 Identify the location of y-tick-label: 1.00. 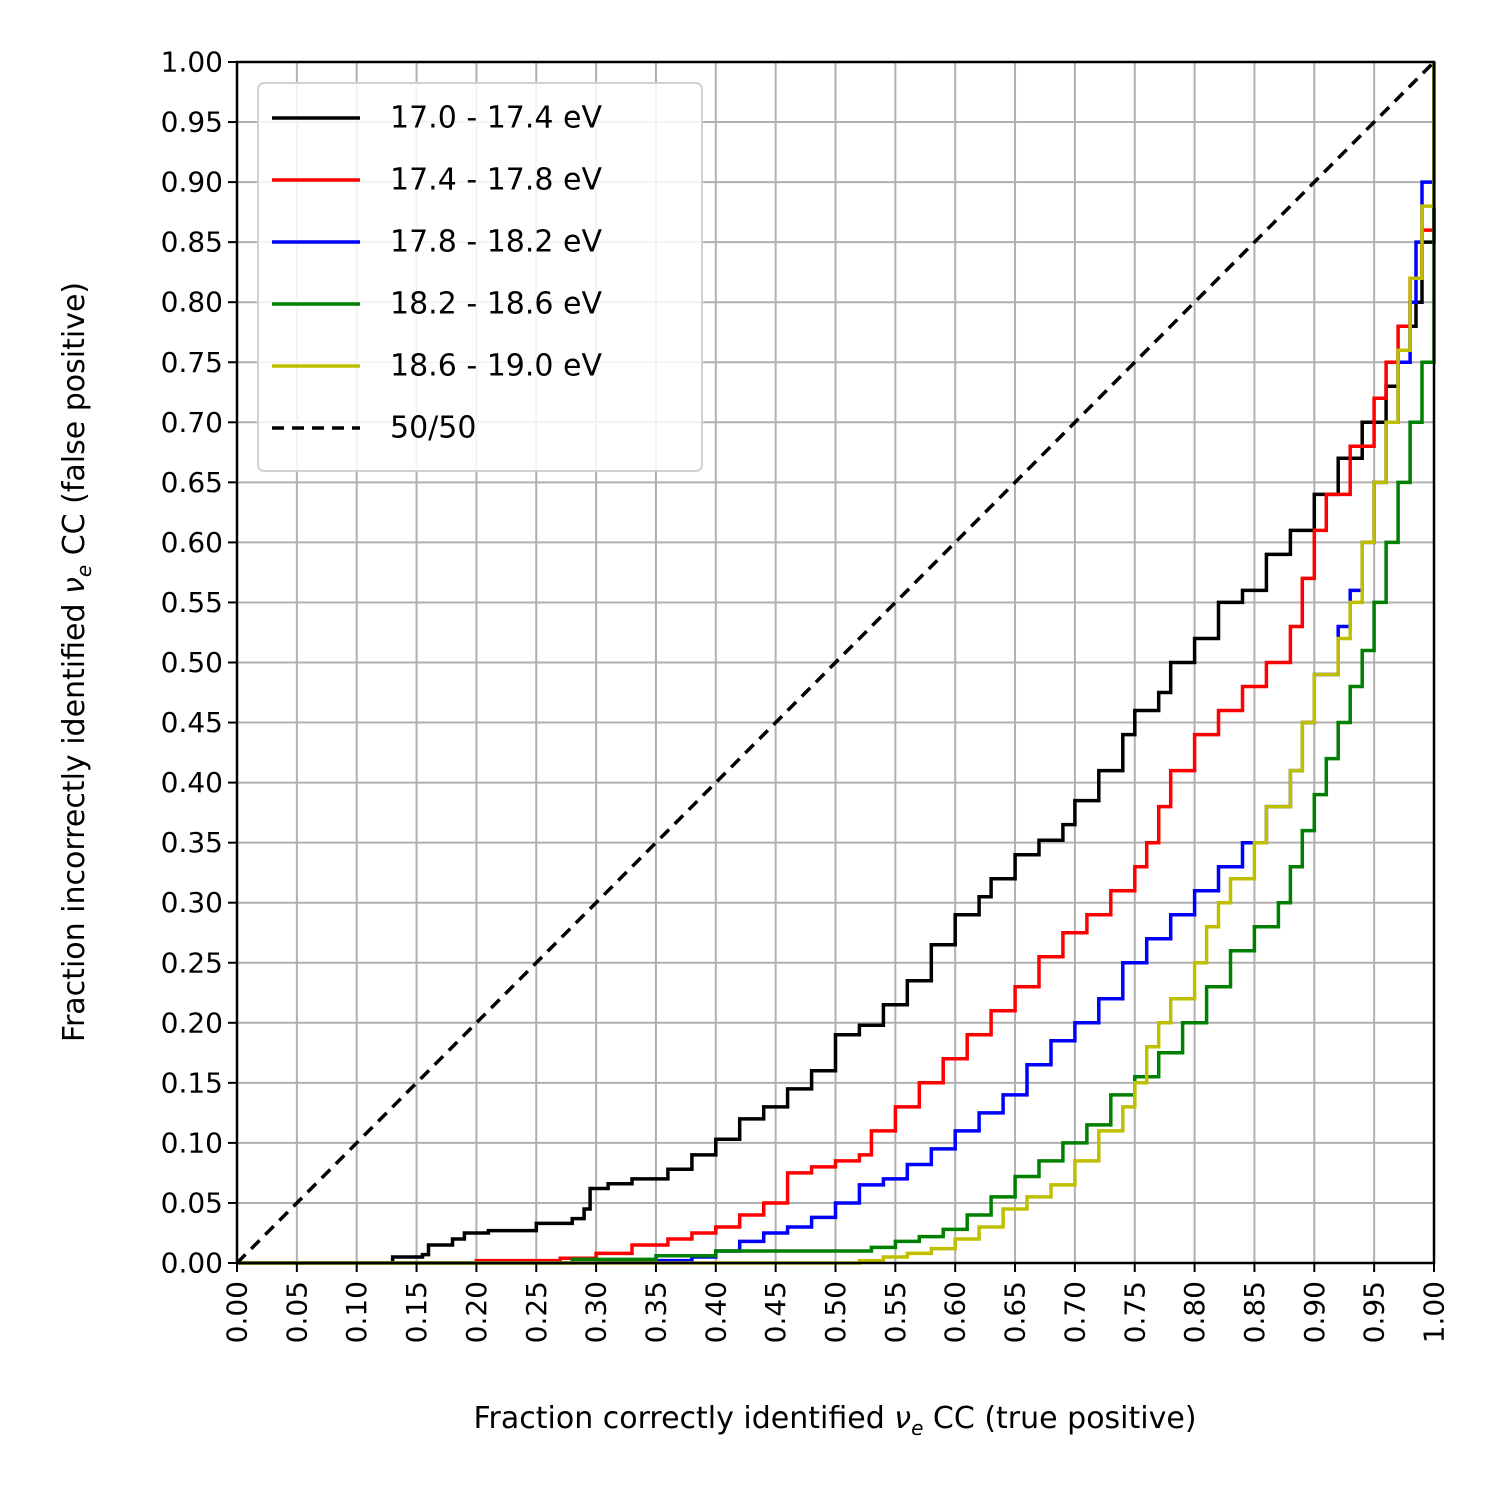
(192, 62).